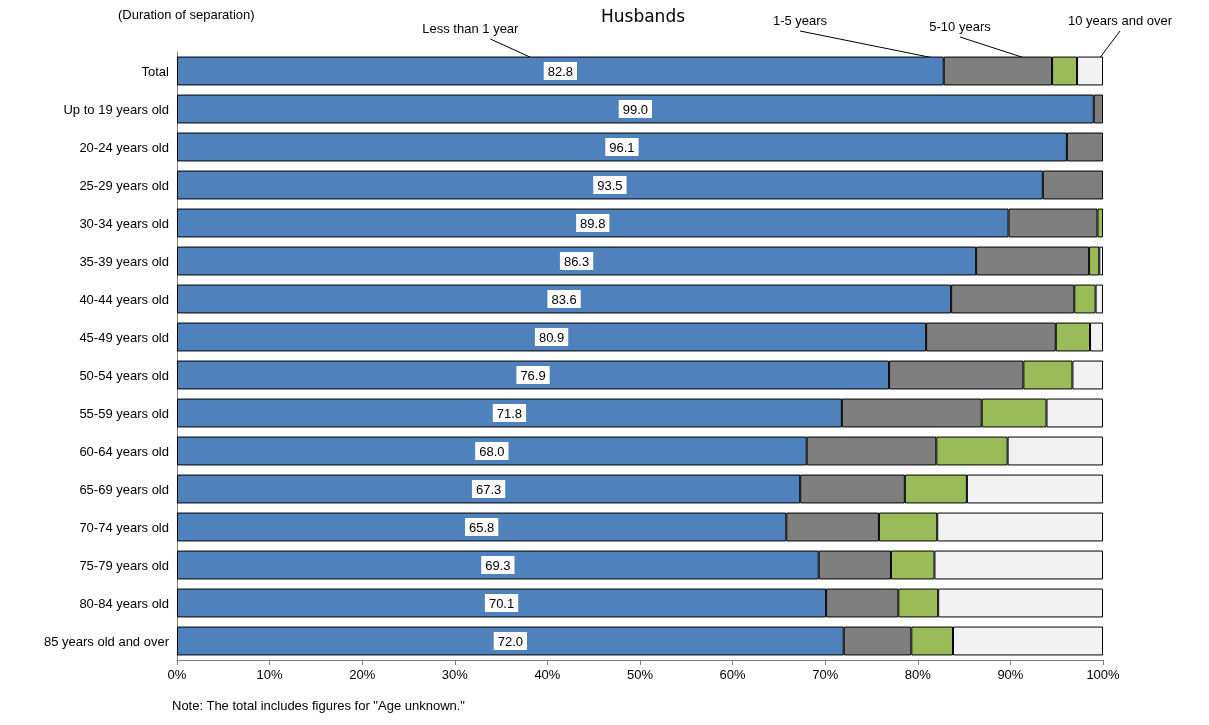 The image size is (1209, 725). What do you see at coordinates (635, 109) in the screenshot?
I see `data-label: 99.0` at bounding box center [635, 109].